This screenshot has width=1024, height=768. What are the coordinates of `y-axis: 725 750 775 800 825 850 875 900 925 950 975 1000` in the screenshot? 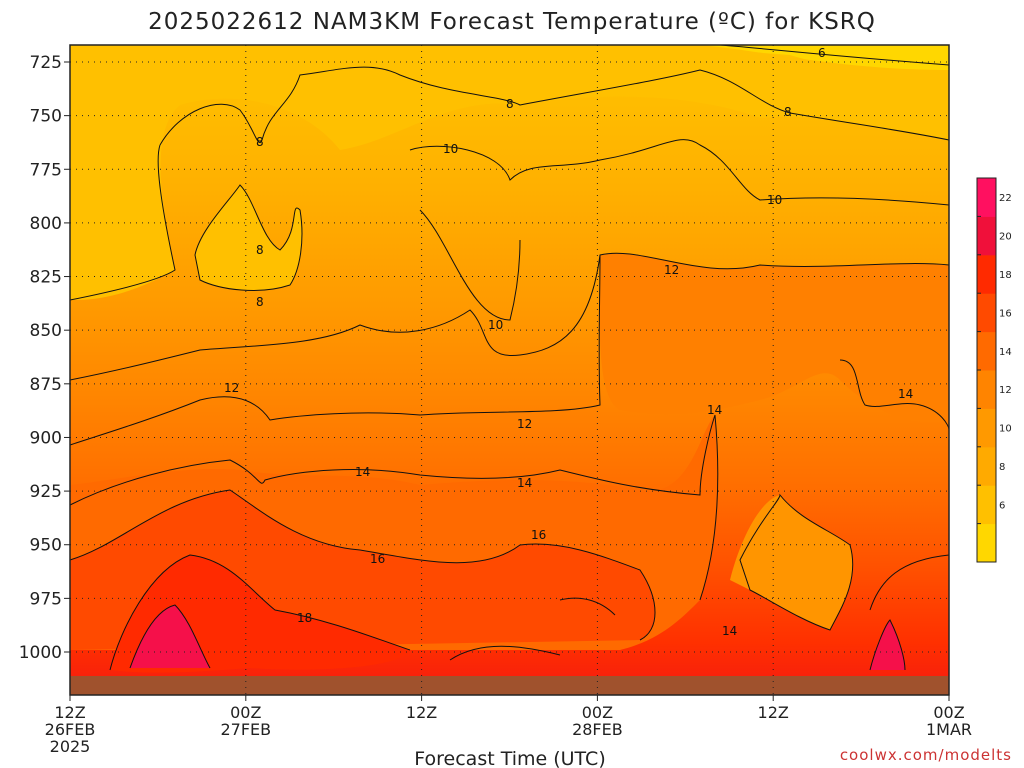 It's located at (44, 358).